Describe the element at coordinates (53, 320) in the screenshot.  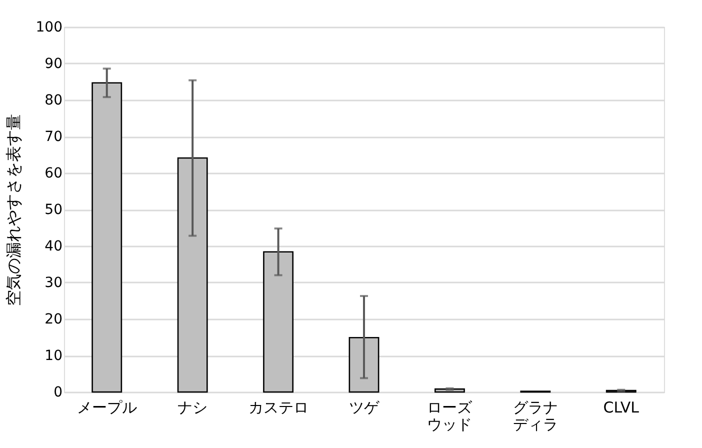
I see `y-tick-label: 20` at that location.